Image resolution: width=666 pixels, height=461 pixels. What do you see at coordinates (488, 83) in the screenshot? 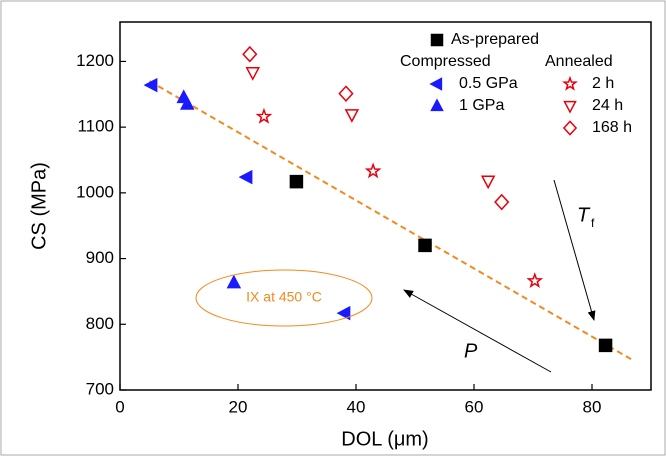
I see `legend-label: 0.5 GPa` at bounding box center [488, 83].